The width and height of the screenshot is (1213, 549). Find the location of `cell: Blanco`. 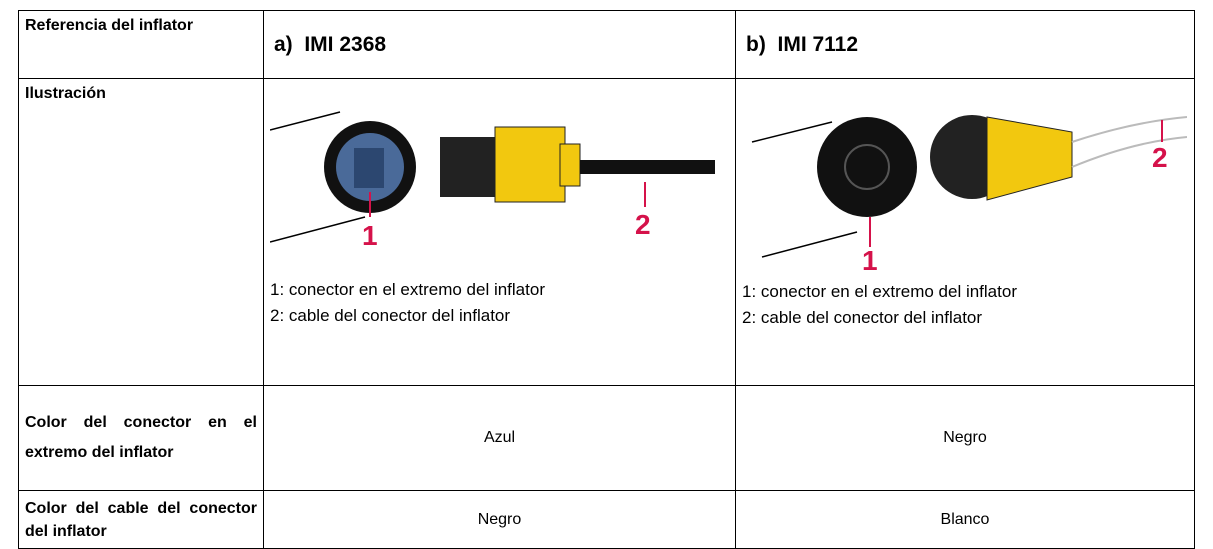

cell: Blanco is located at coordinates (965, 519).